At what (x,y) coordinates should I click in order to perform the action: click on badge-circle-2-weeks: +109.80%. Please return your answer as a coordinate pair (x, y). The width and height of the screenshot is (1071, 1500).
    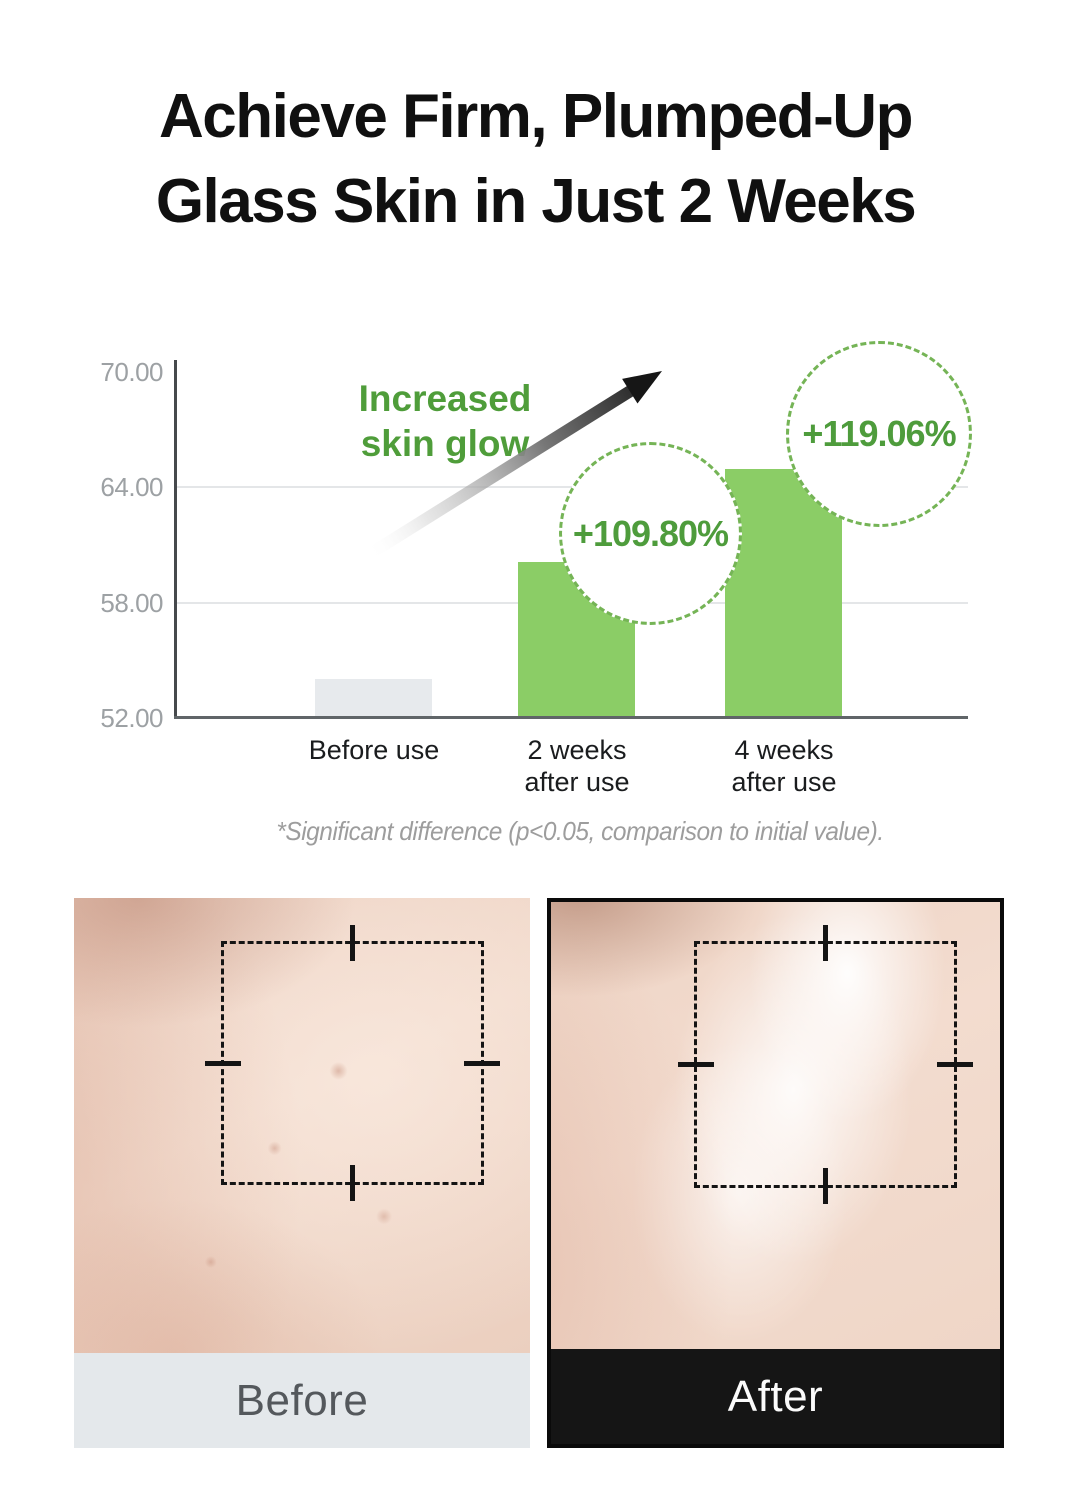
    Looking at the image, I should click on (650, 533).